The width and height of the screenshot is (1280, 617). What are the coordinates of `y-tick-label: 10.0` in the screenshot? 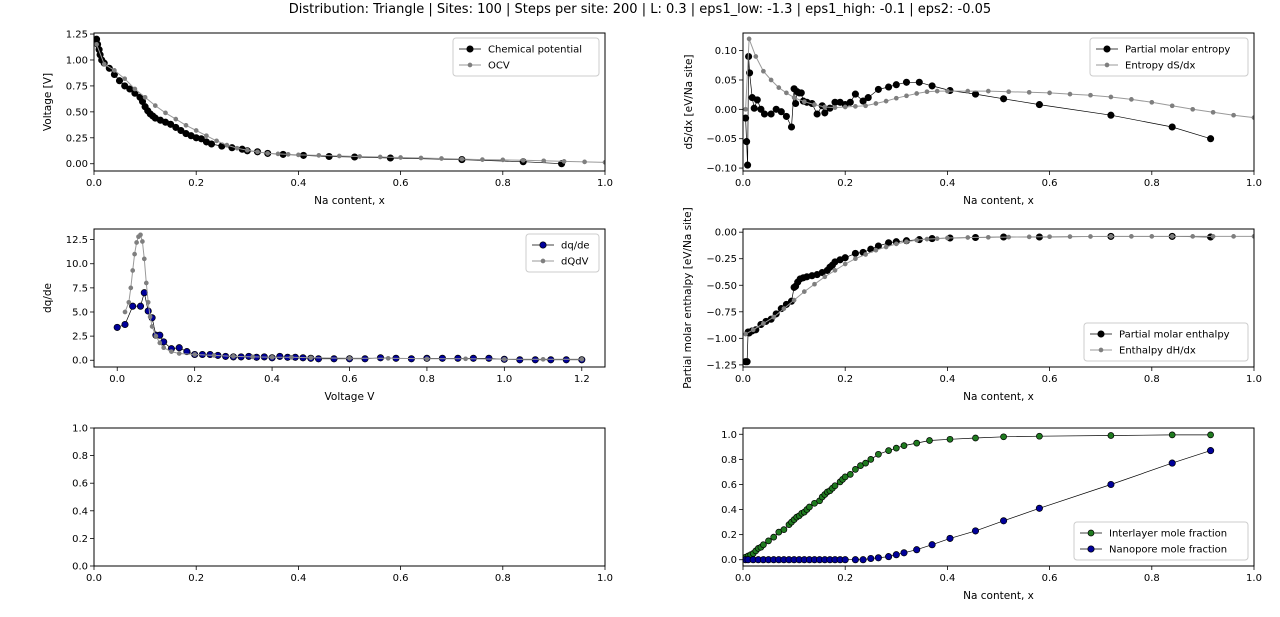 It's located at (77, 264).